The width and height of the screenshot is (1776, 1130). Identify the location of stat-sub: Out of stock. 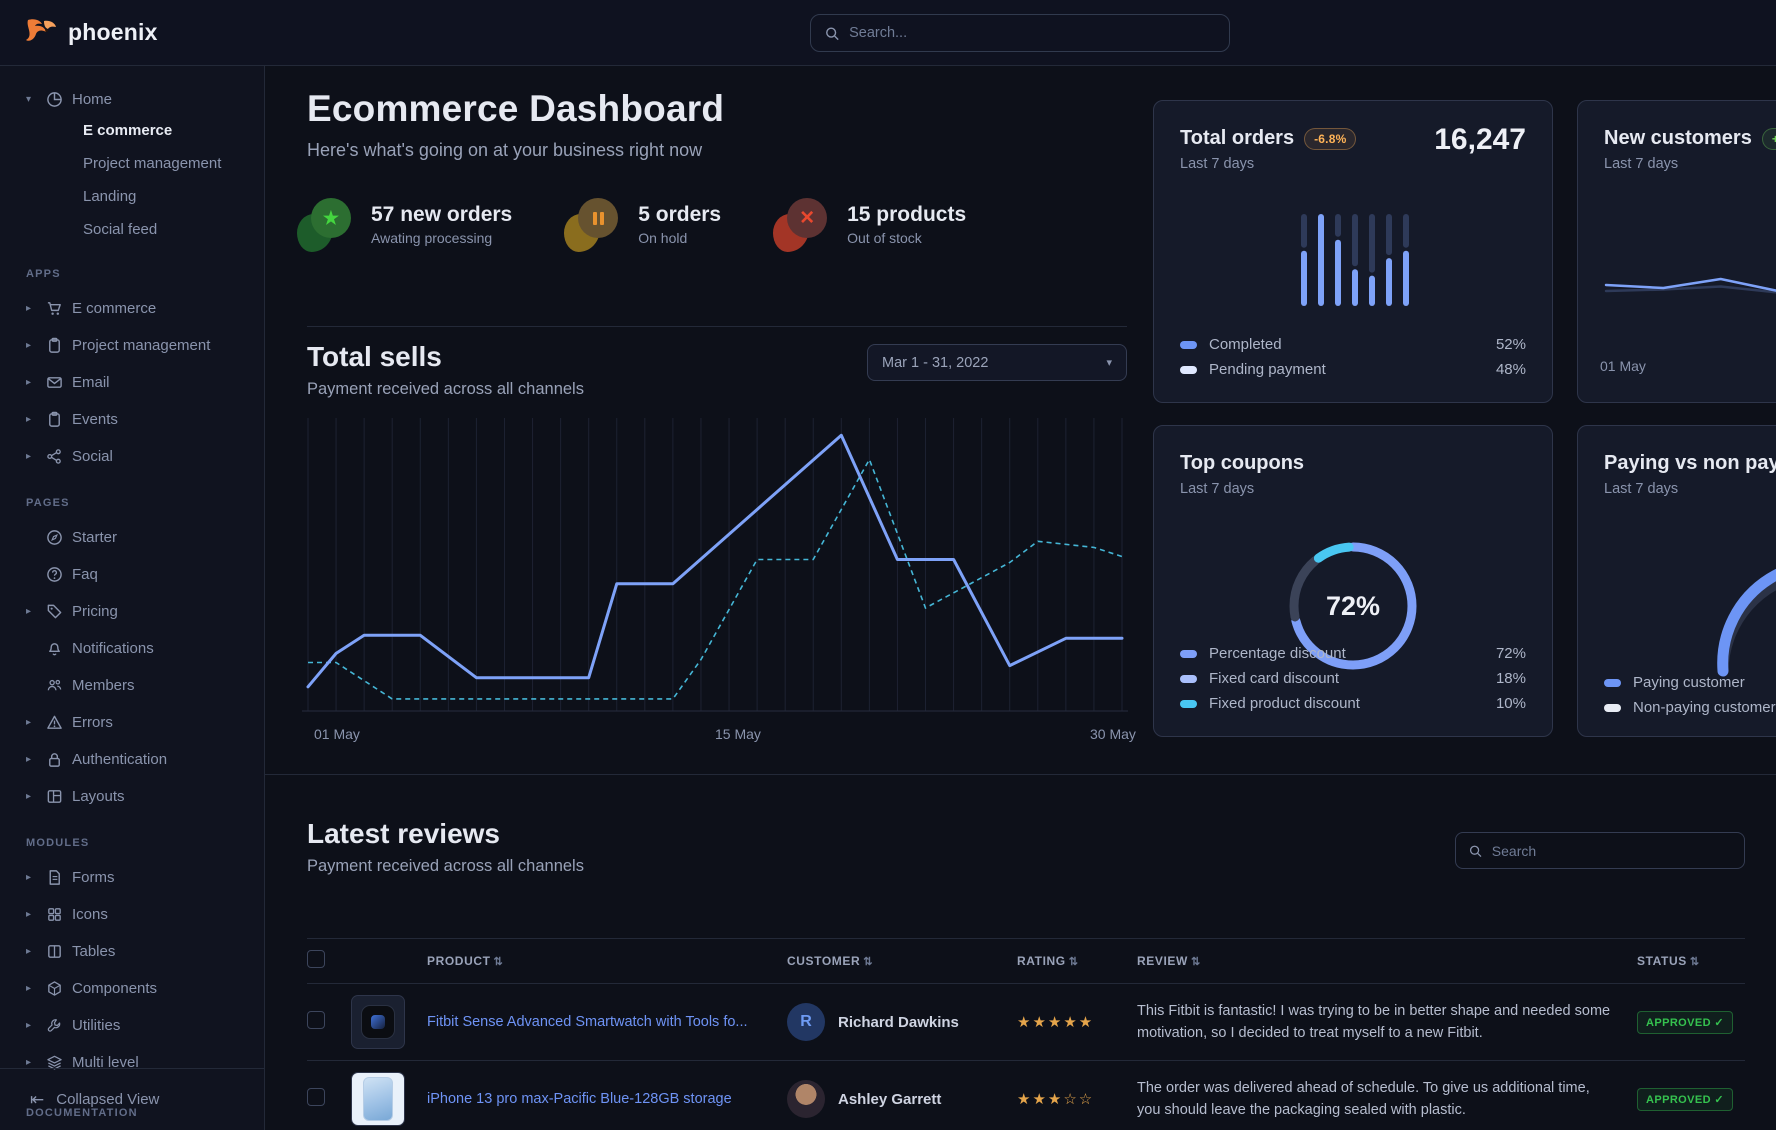
(884, 237).